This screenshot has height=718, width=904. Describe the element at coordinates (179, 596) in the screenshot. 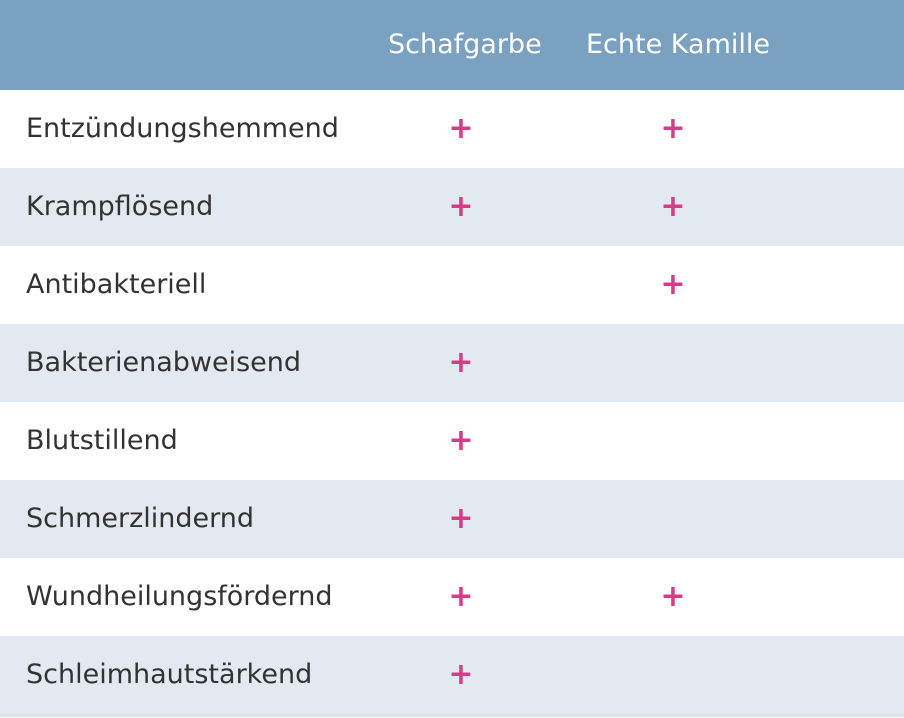

I see `row-label: Wundheilungsfördernd` at that location.